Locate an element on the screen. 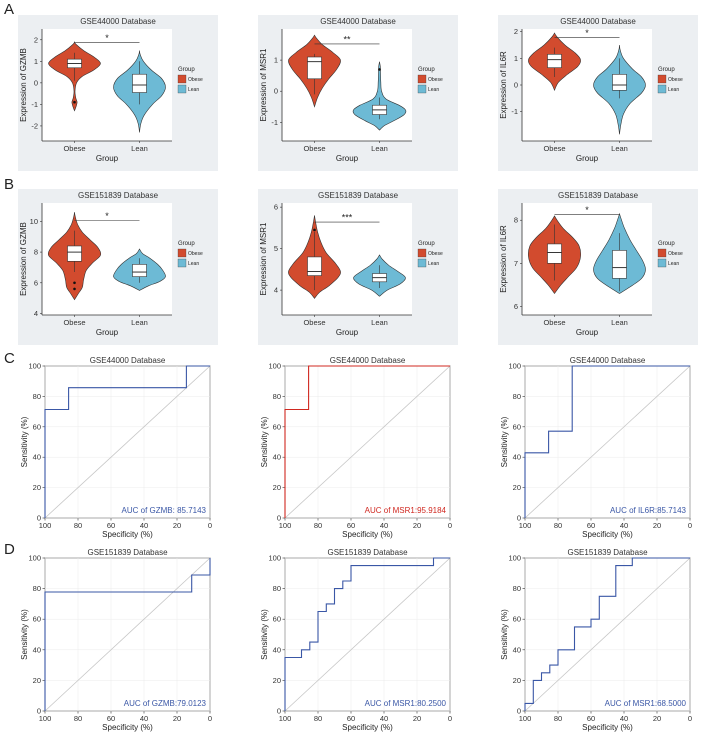 This screenshot has width=708, height=741. y-tick-label: -2 is located at coordinates (34, 125).